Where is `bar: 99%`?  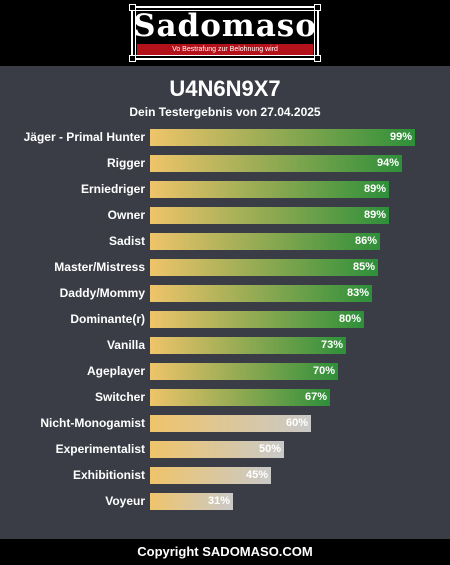 bar: 99% is located at coordinates (282, 137).